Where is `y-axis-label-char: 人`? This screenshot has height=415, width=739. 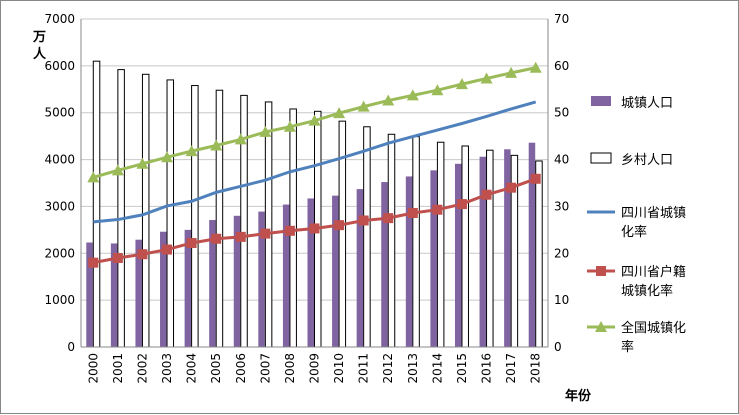 y-axis-label-char: 人 is located at coordinates (40, 54).